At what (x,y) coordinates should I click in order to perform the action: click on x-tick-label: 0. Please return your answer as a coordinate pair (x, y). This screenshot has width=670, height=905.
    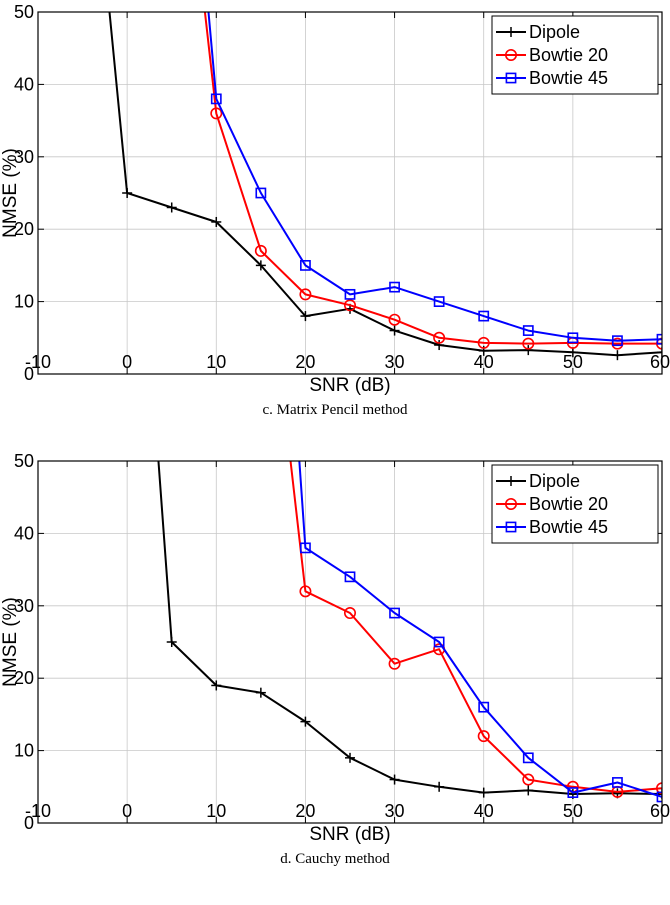
    Looking at the image, I should click on (127, 362).